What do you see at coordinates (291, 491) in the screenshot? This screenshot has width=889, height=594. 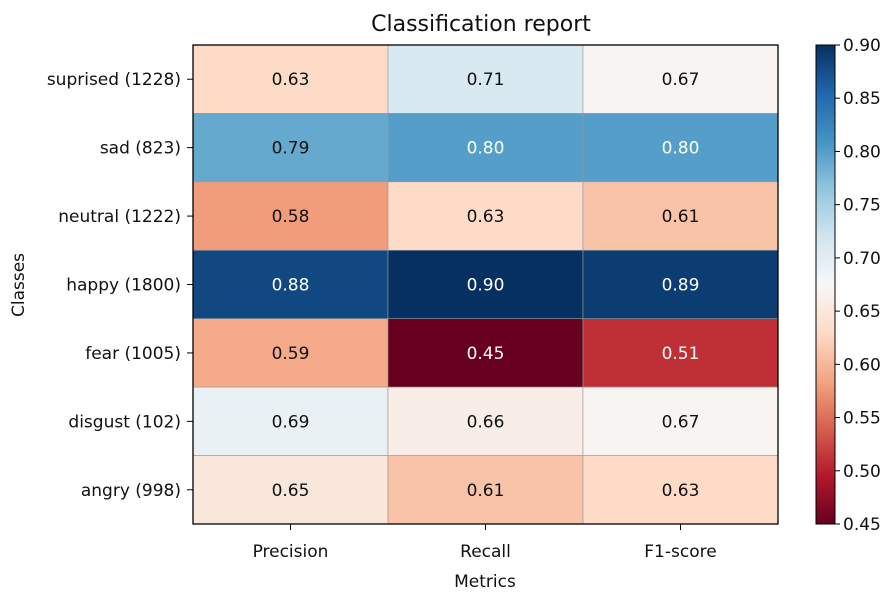 I see `cell-value-label: 0.65` at bounding box center [291, 491].